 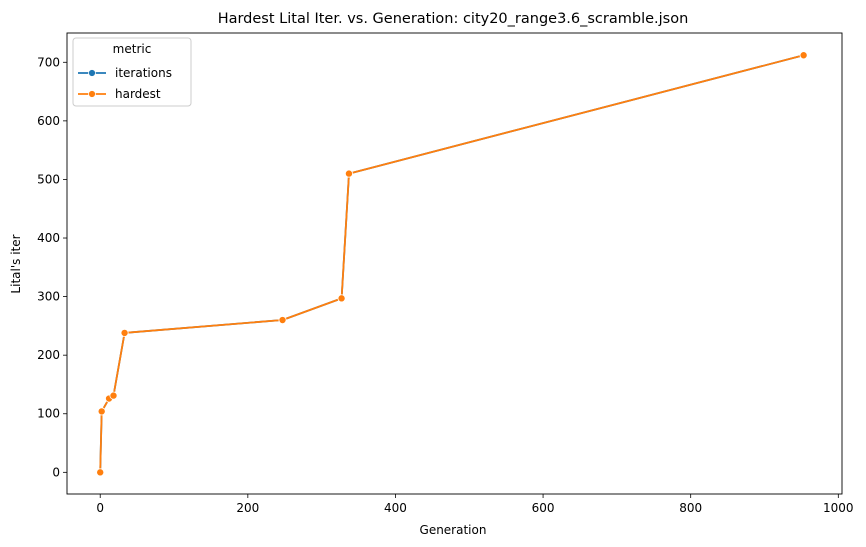 What do you see at coordinates (100, 508) in the screenshot?
I see `x-tick-label: 0` at bounding box center [100, 508].